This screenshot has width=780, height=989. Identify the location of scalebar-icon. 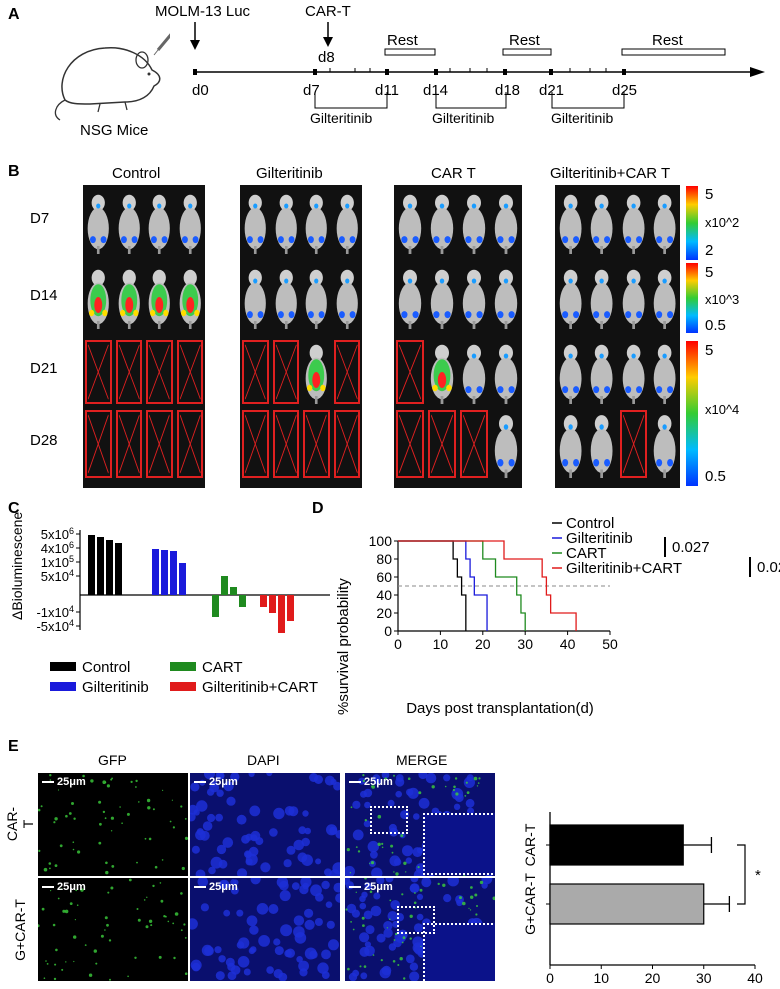
(200, 782).